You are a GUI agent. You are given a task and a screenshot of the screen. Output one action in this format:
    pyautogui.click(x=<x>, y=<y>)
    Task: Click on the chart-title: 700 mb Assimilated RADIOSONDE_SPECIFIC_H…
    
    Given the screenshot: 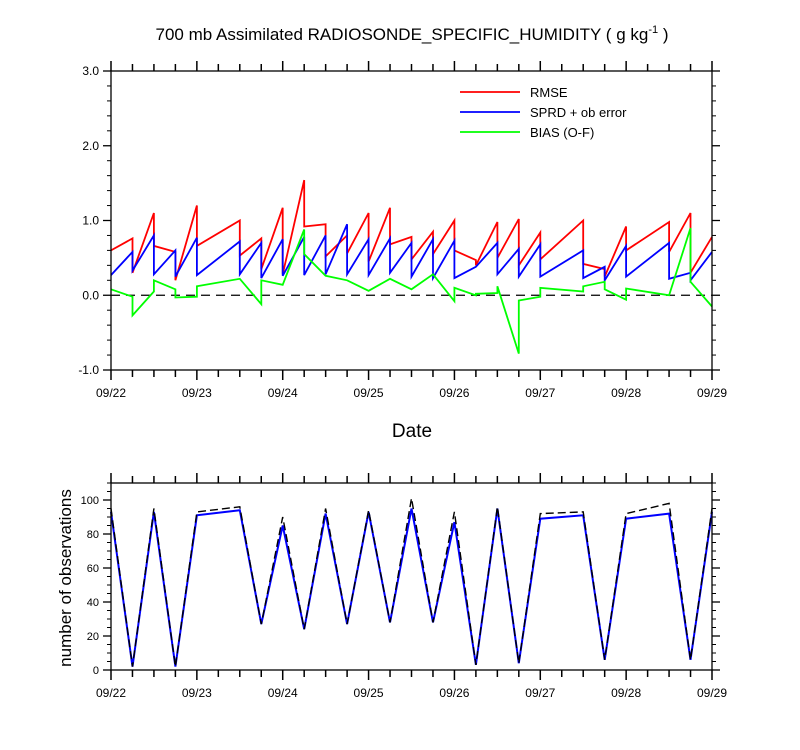 What is the action you would take?
    pyautogui.click(x=412, y=34)
    